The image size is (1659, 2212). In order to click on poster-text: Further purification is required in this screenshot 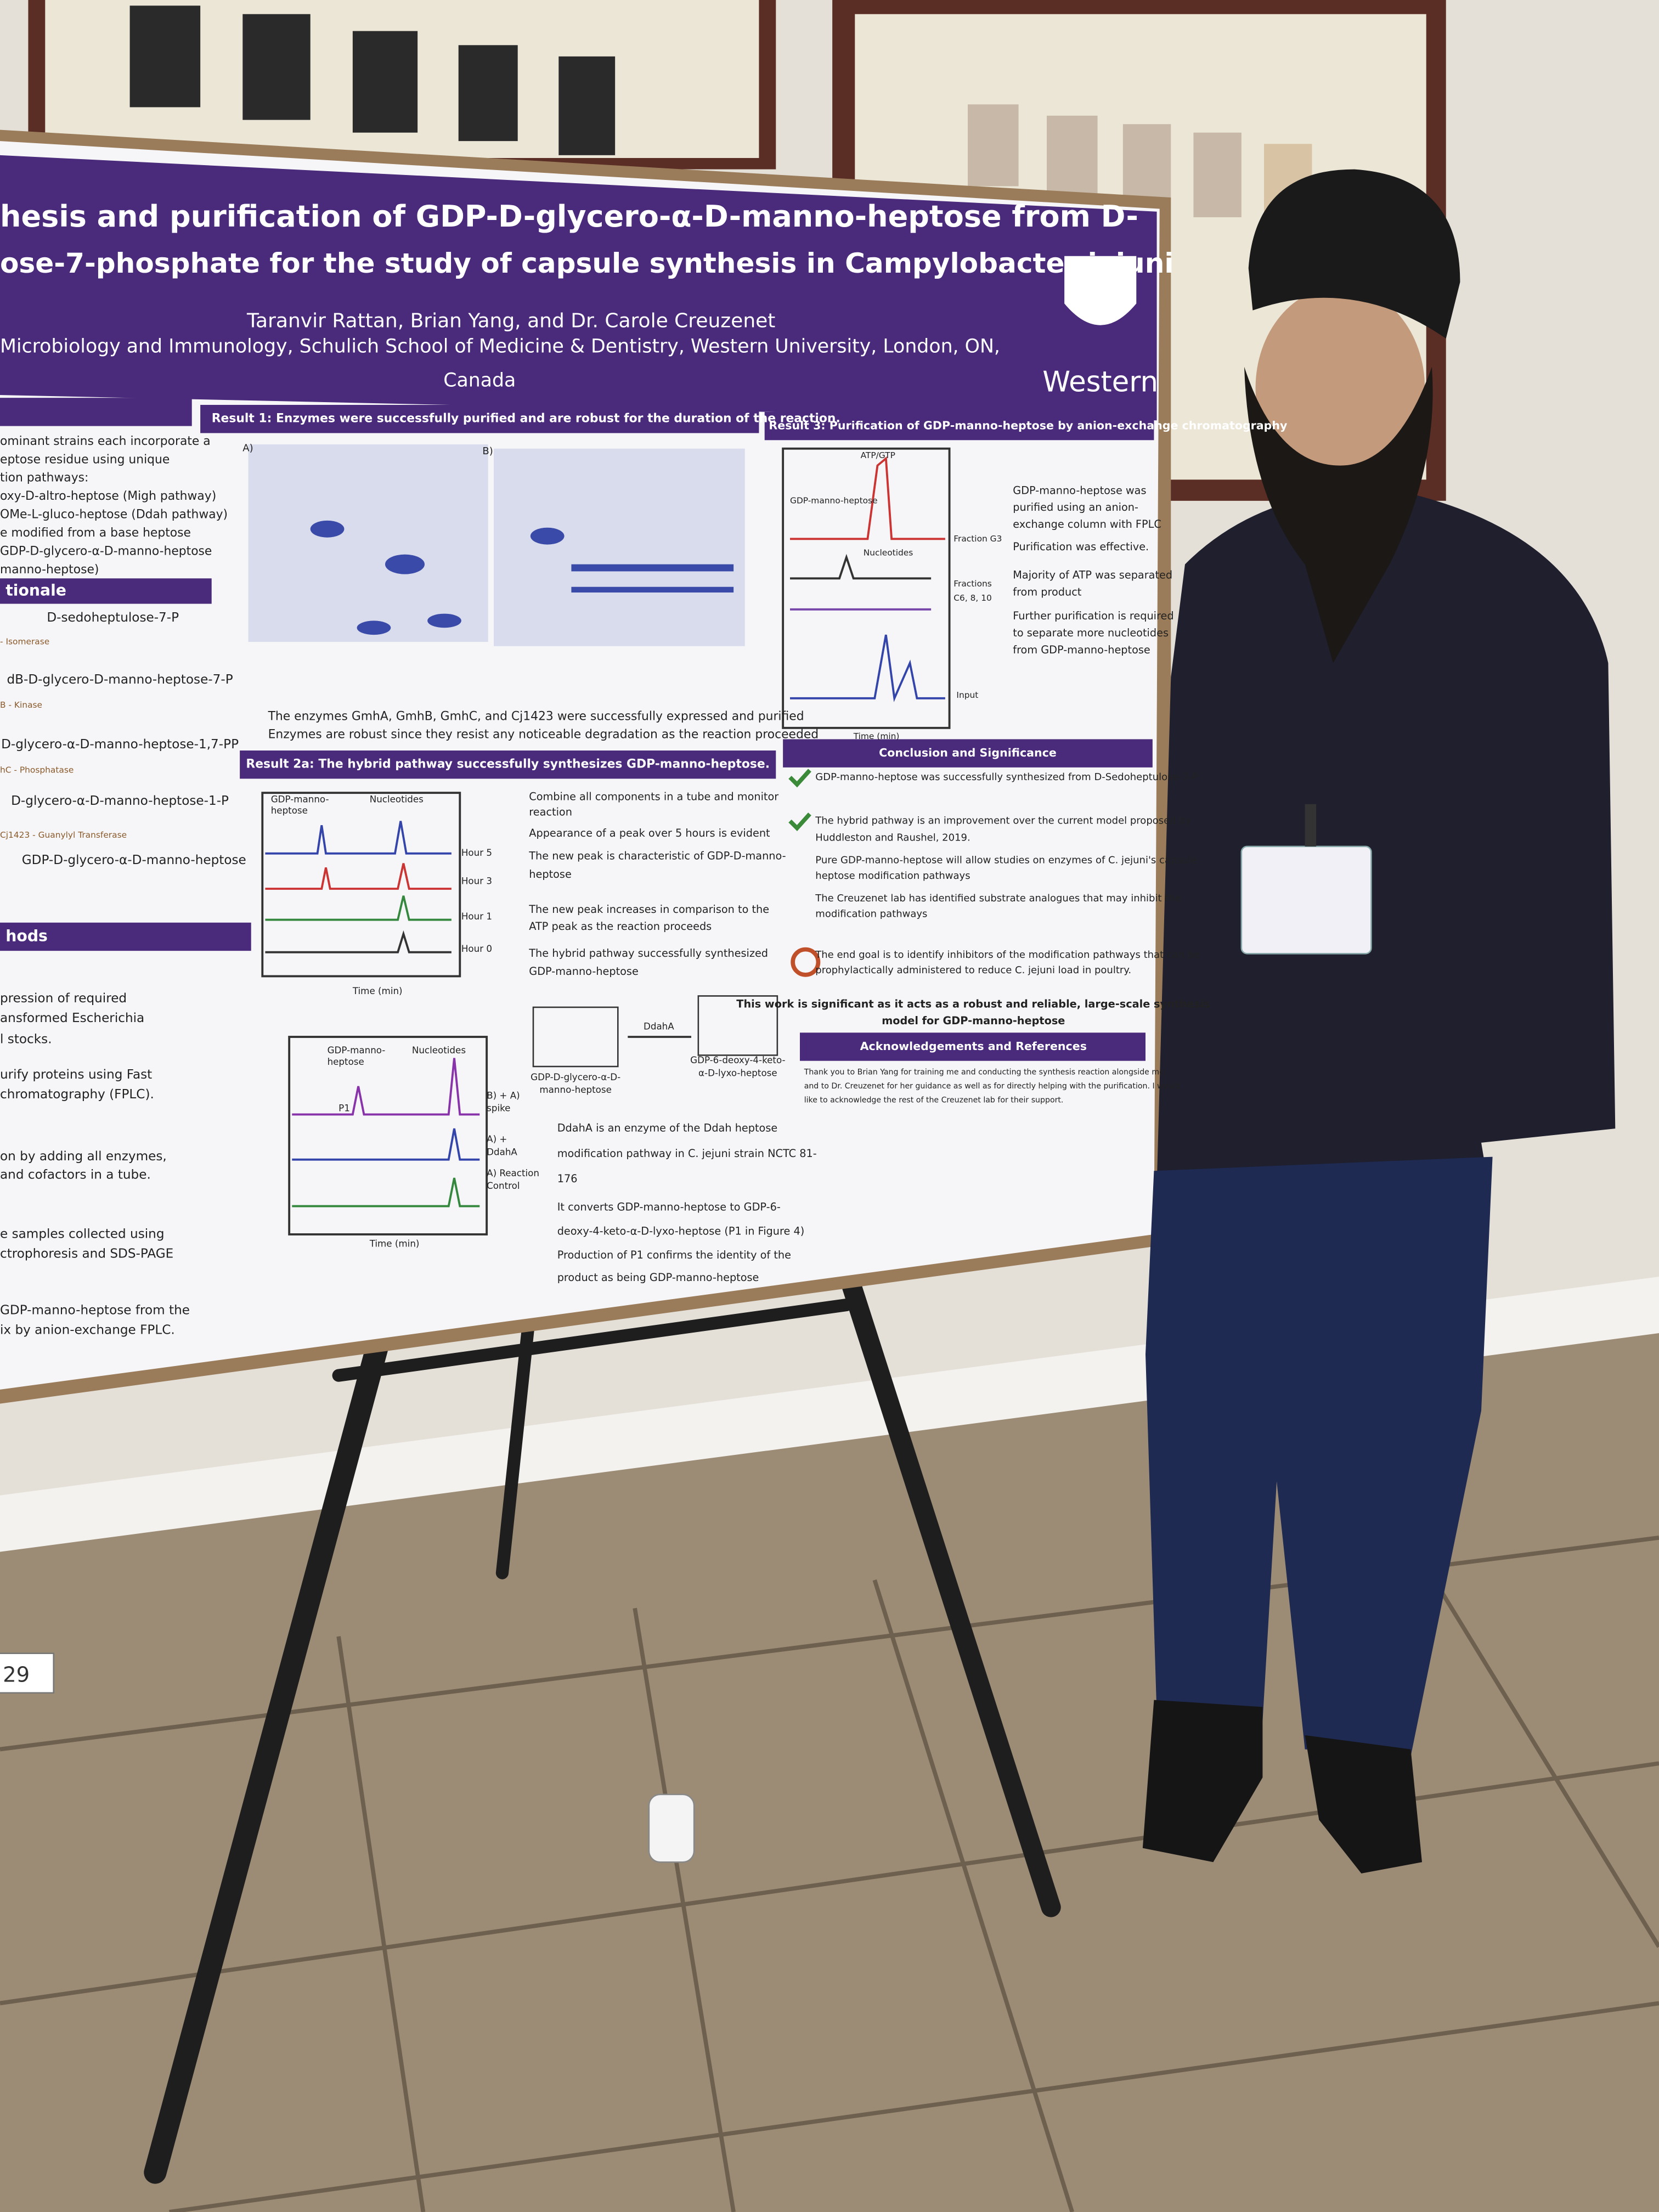, I will do `click(1093, 616)`.